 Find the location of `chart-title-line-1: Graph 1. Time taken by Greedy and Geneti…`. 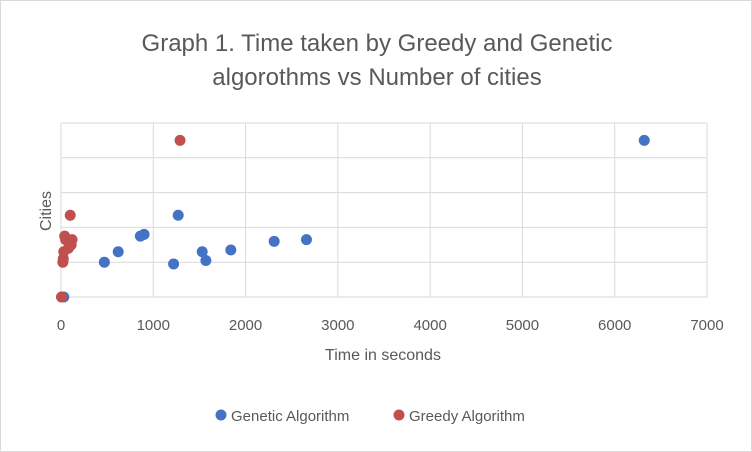

chart-title-line-1: Graph 1. Time taken by Greedy and Geneti… is located at coordinates (377, 43).